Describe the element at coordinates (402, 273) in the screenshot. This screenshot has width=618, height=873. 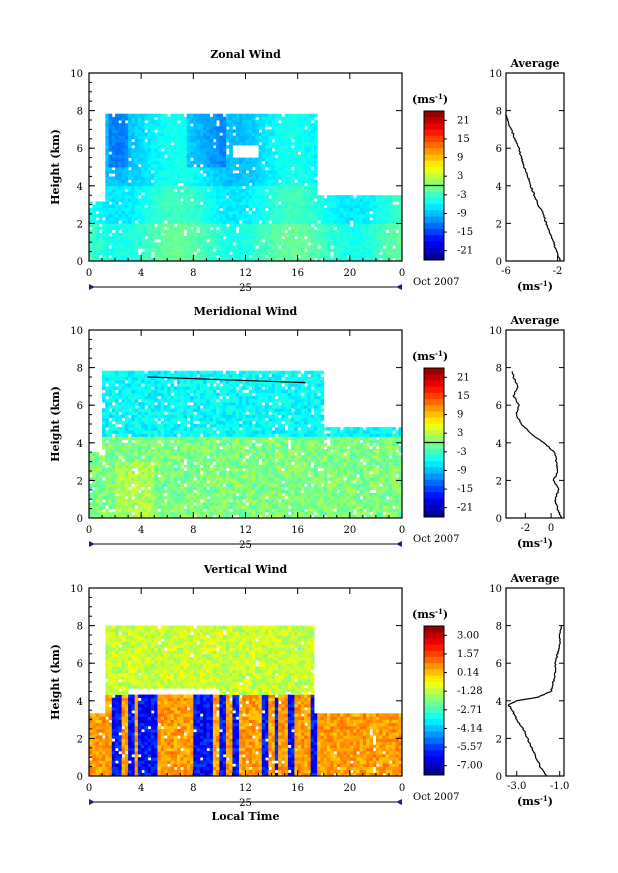
I see `x-tick-label: 0` at that location.